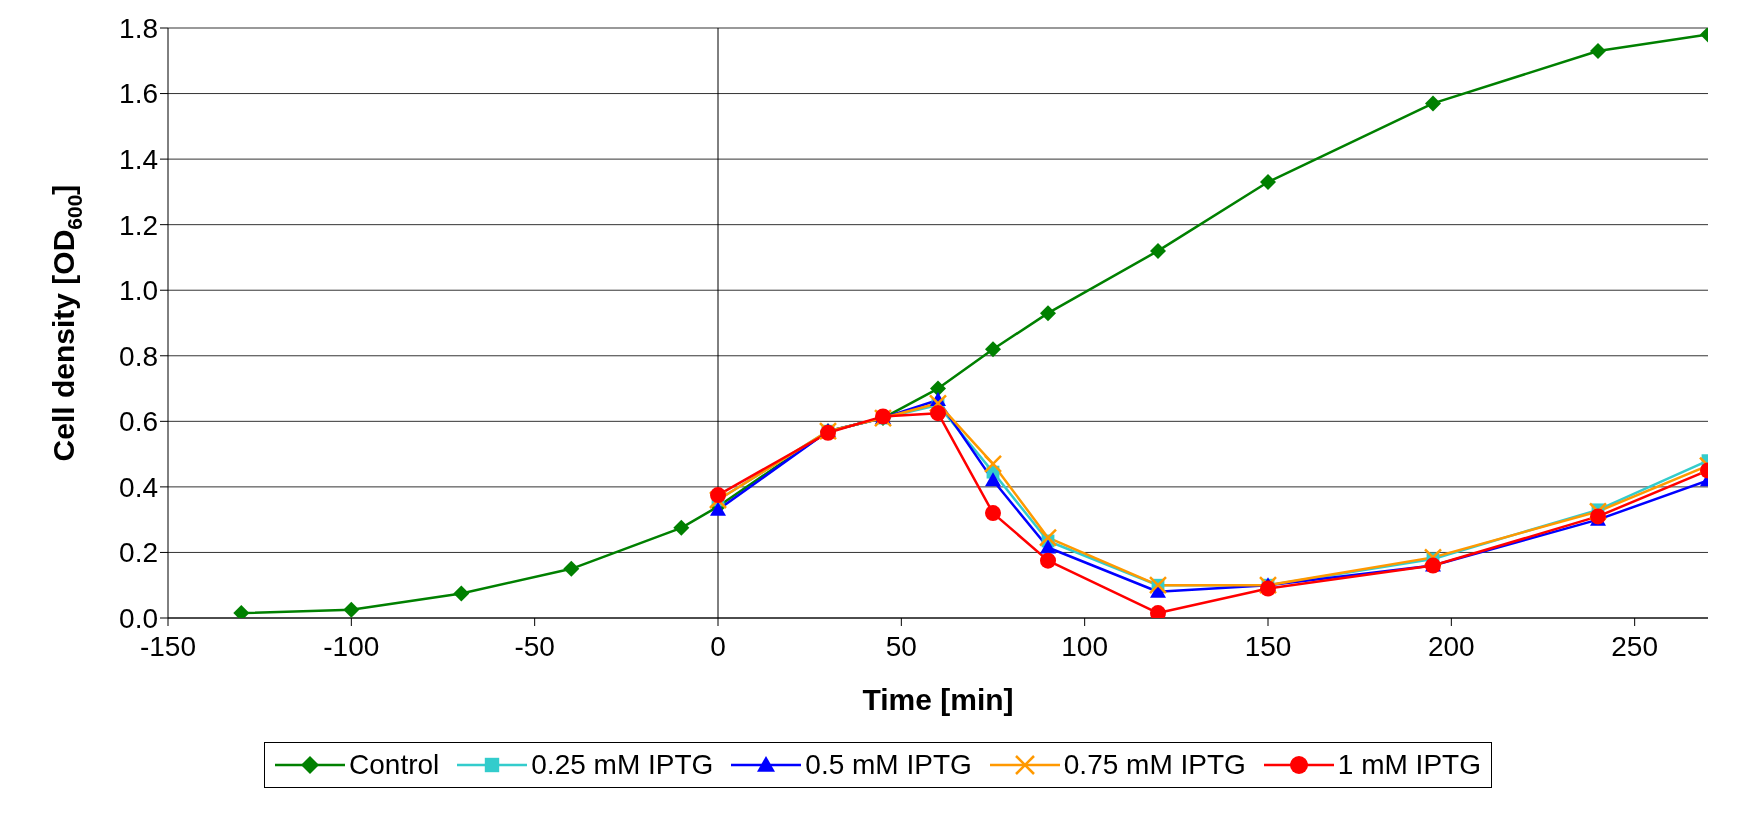 The height and width of the screenshot is (831, 1763). Describe the element at coordinates (138, 225) in the screenshot. I see `y-tick-label: 1.2` at that location.